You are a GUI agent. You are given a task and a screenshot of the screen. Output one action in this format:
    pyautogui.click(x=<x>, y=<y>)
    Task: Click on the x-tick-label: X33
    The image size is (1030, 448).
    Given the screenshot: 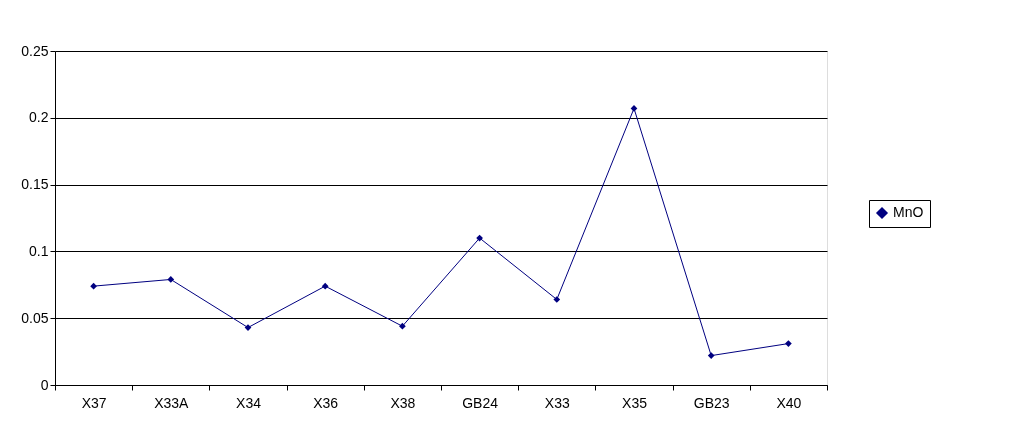 What is the action you would take?
    pyautogui.click(x=557, y=402)
    